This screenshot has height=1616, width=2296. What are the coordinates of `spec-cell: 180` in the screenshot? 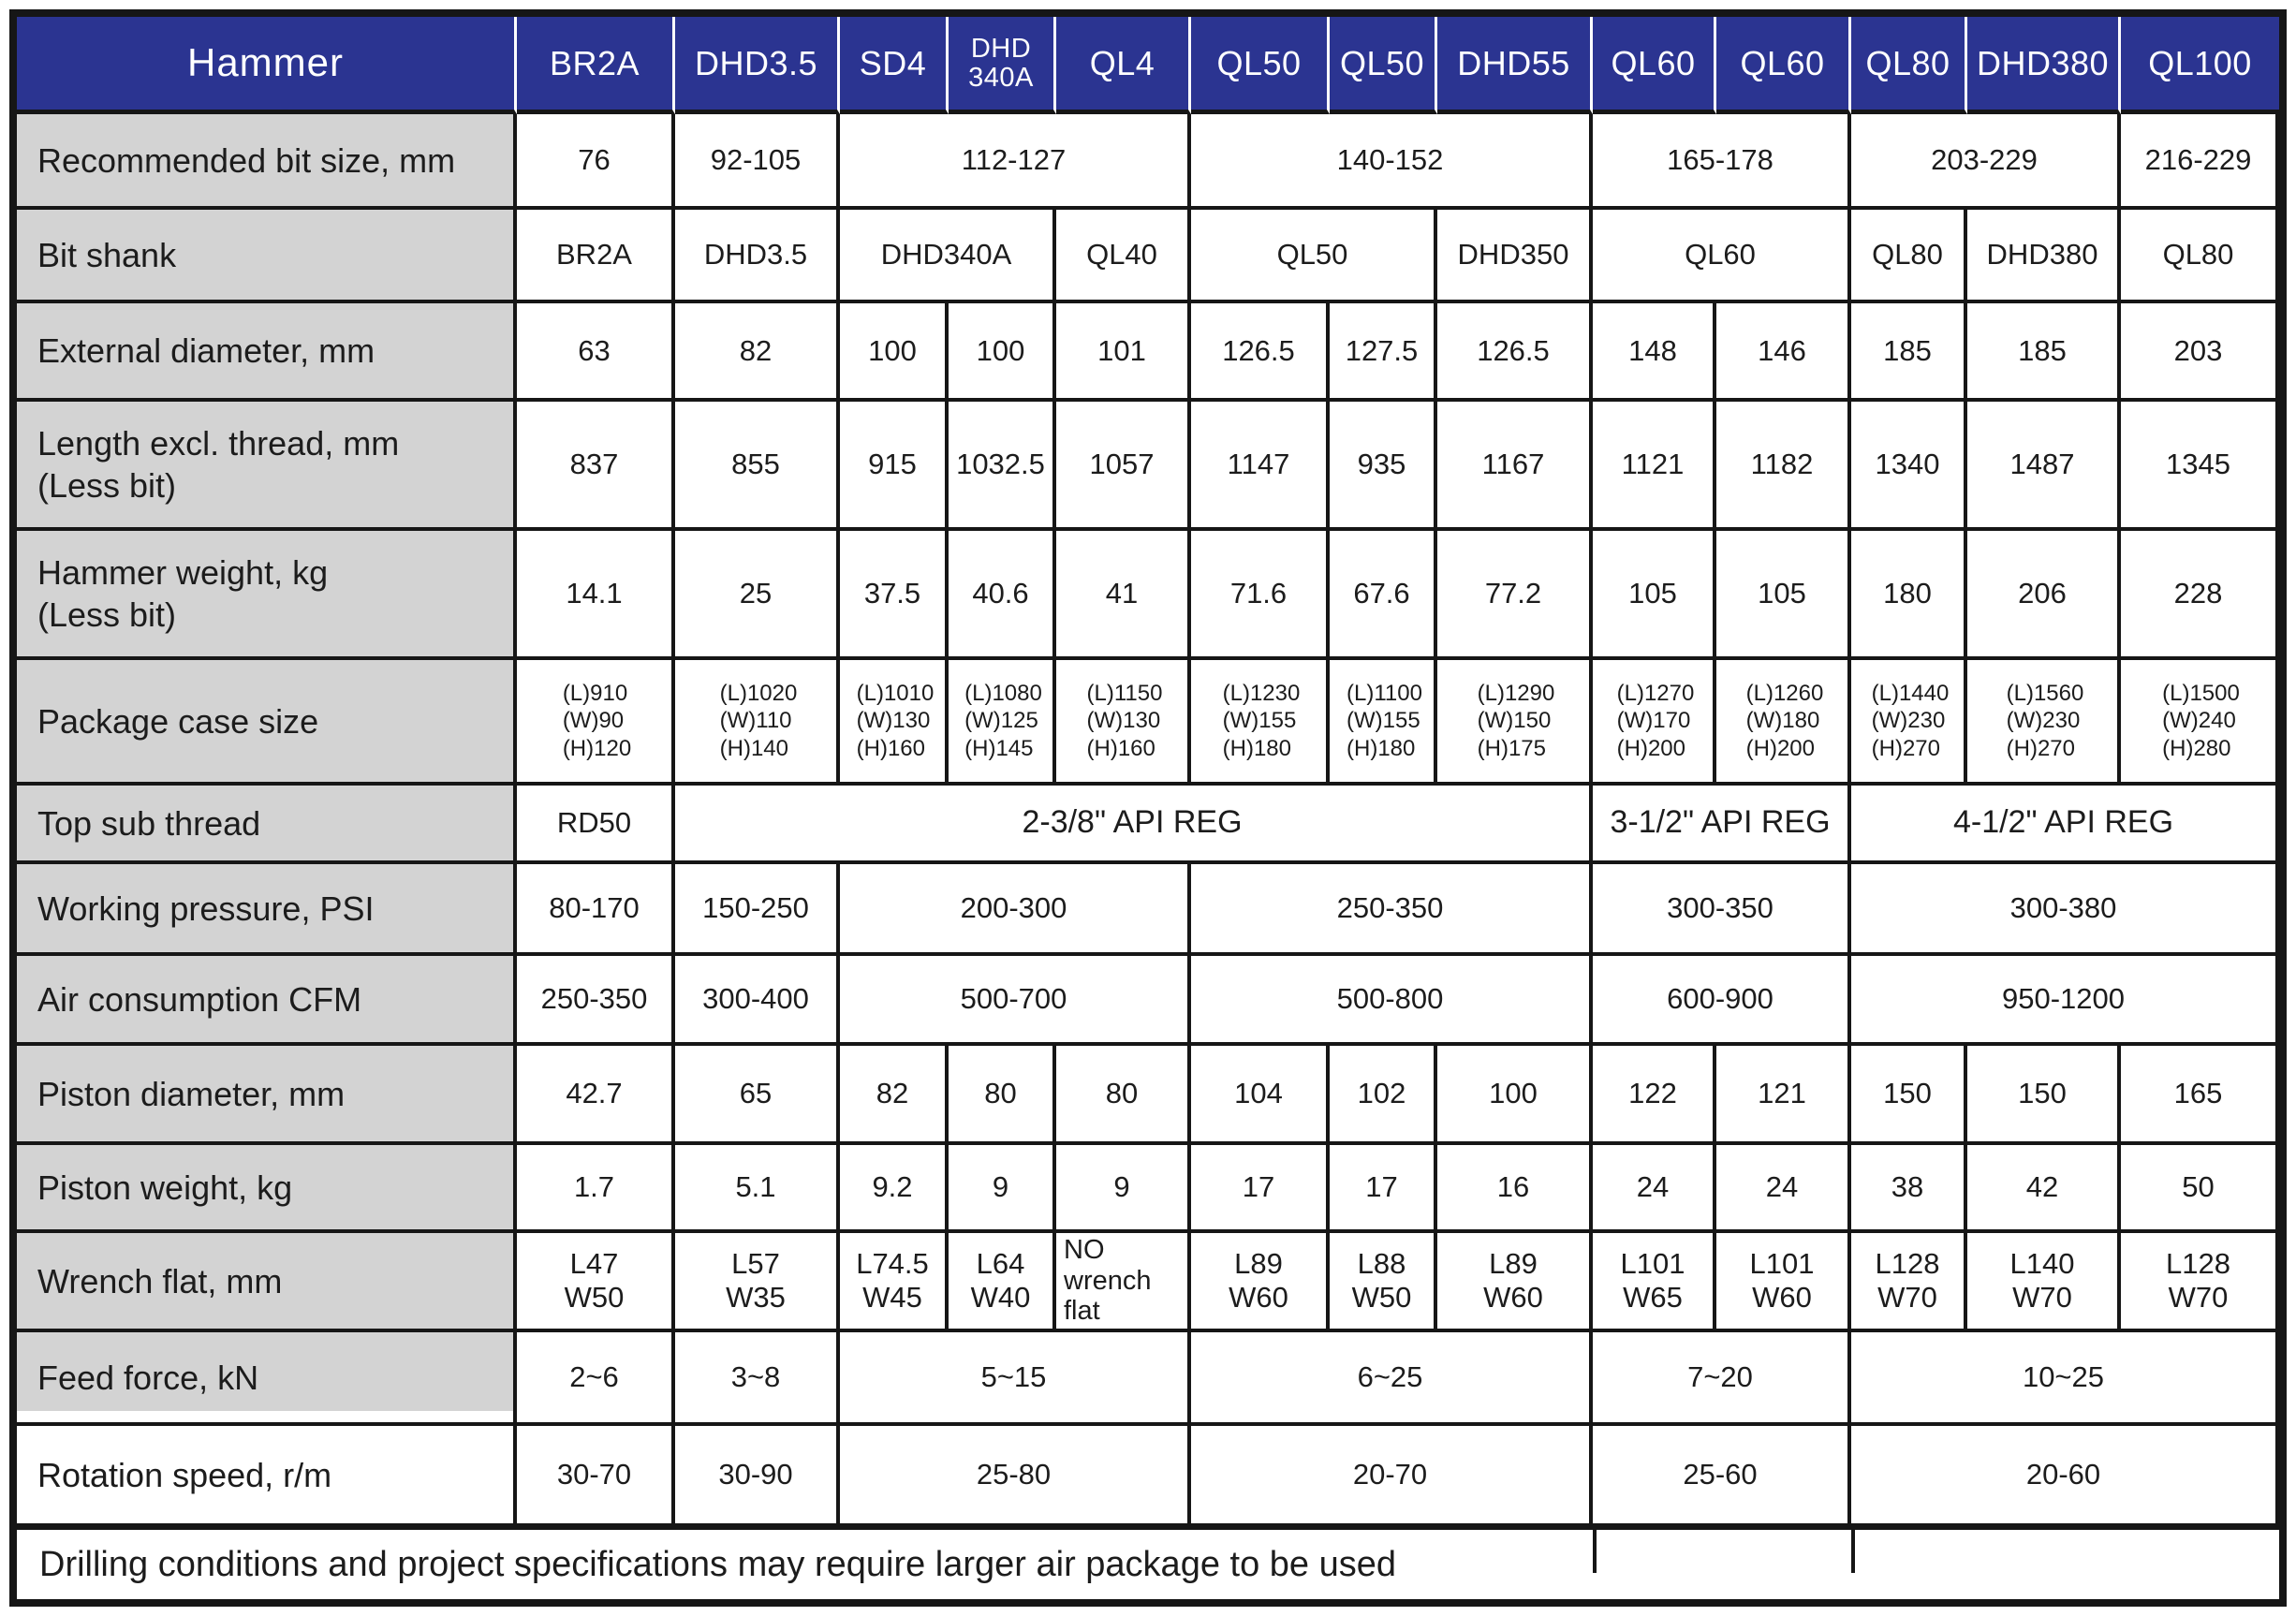 It's located at (1909, 595).